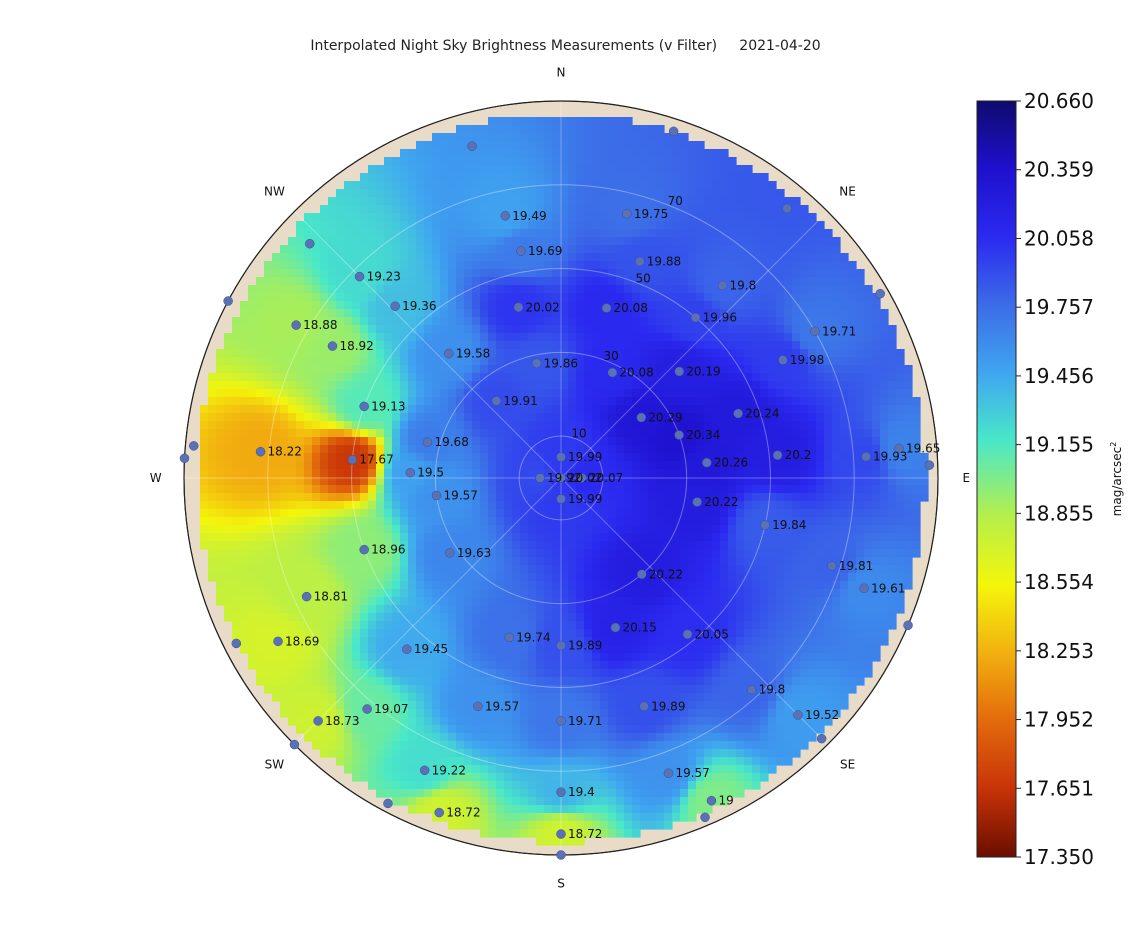 This screenshot has width=1131, height=934. What do you see at coordinates (376, 460) in the screenshot?
I see `value-label: 17.67` at bounding box center [376, 460].